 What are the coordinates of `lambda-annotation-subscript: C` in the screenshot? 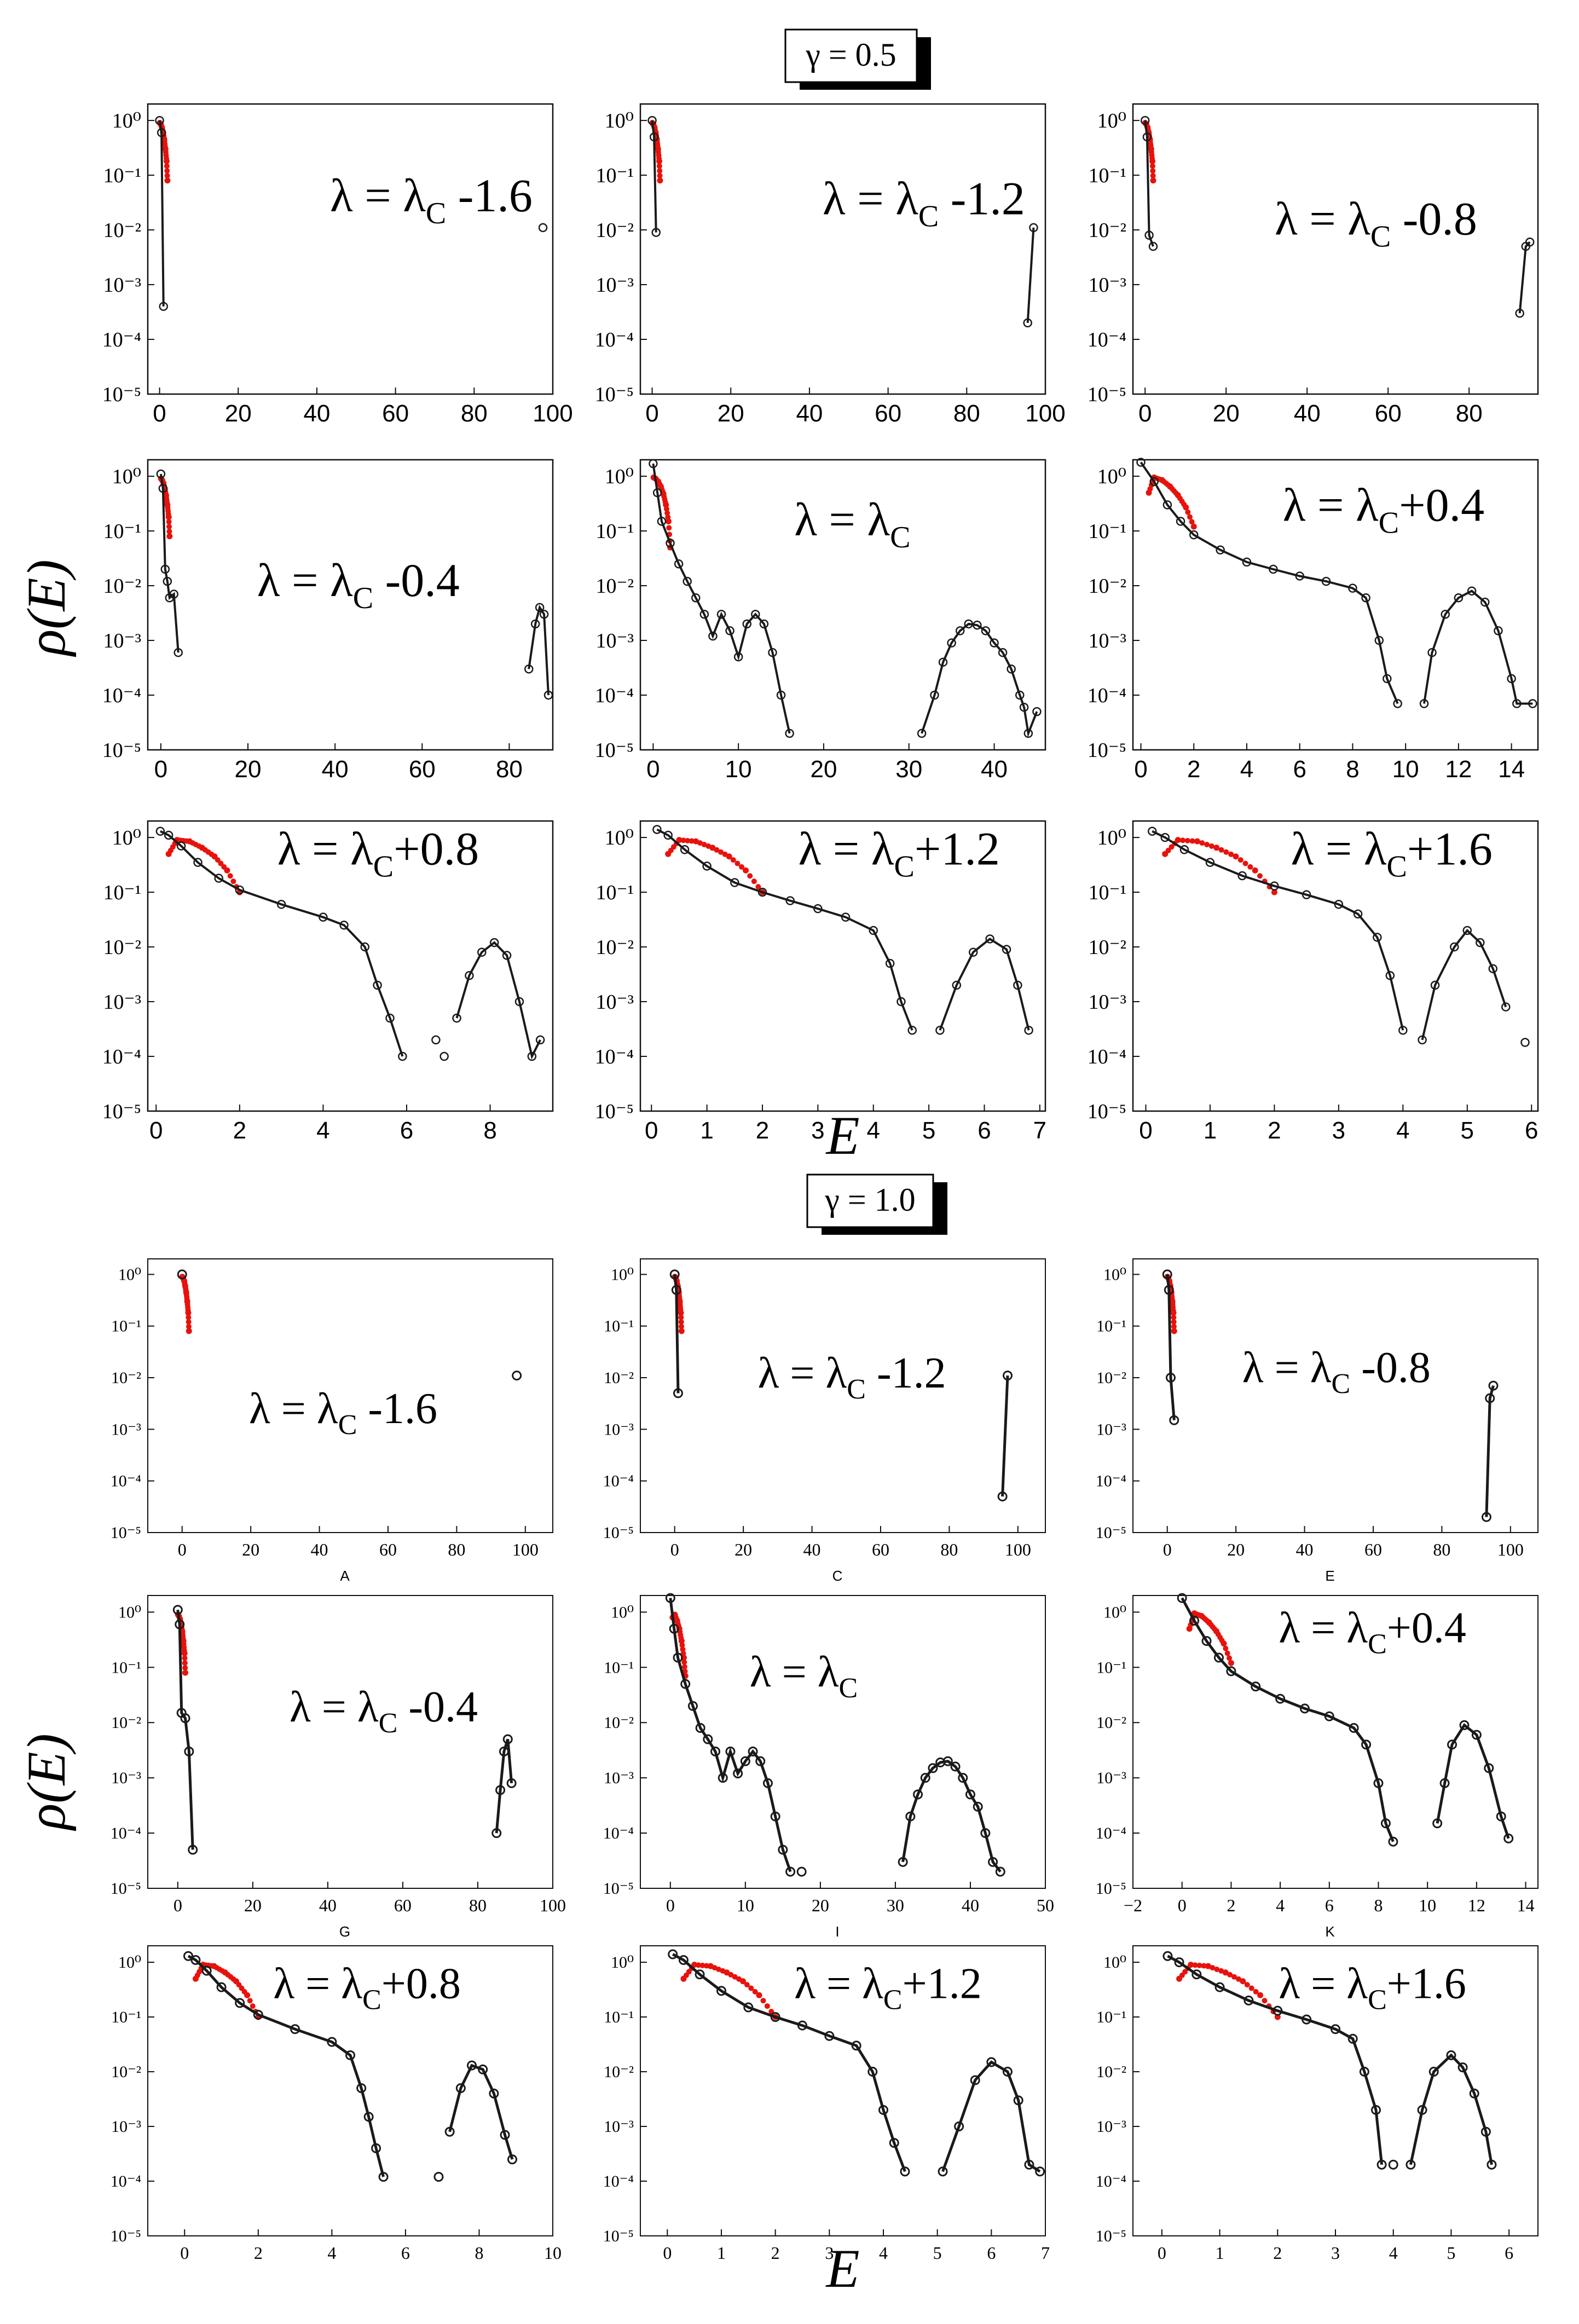 It's located at (904, 867).